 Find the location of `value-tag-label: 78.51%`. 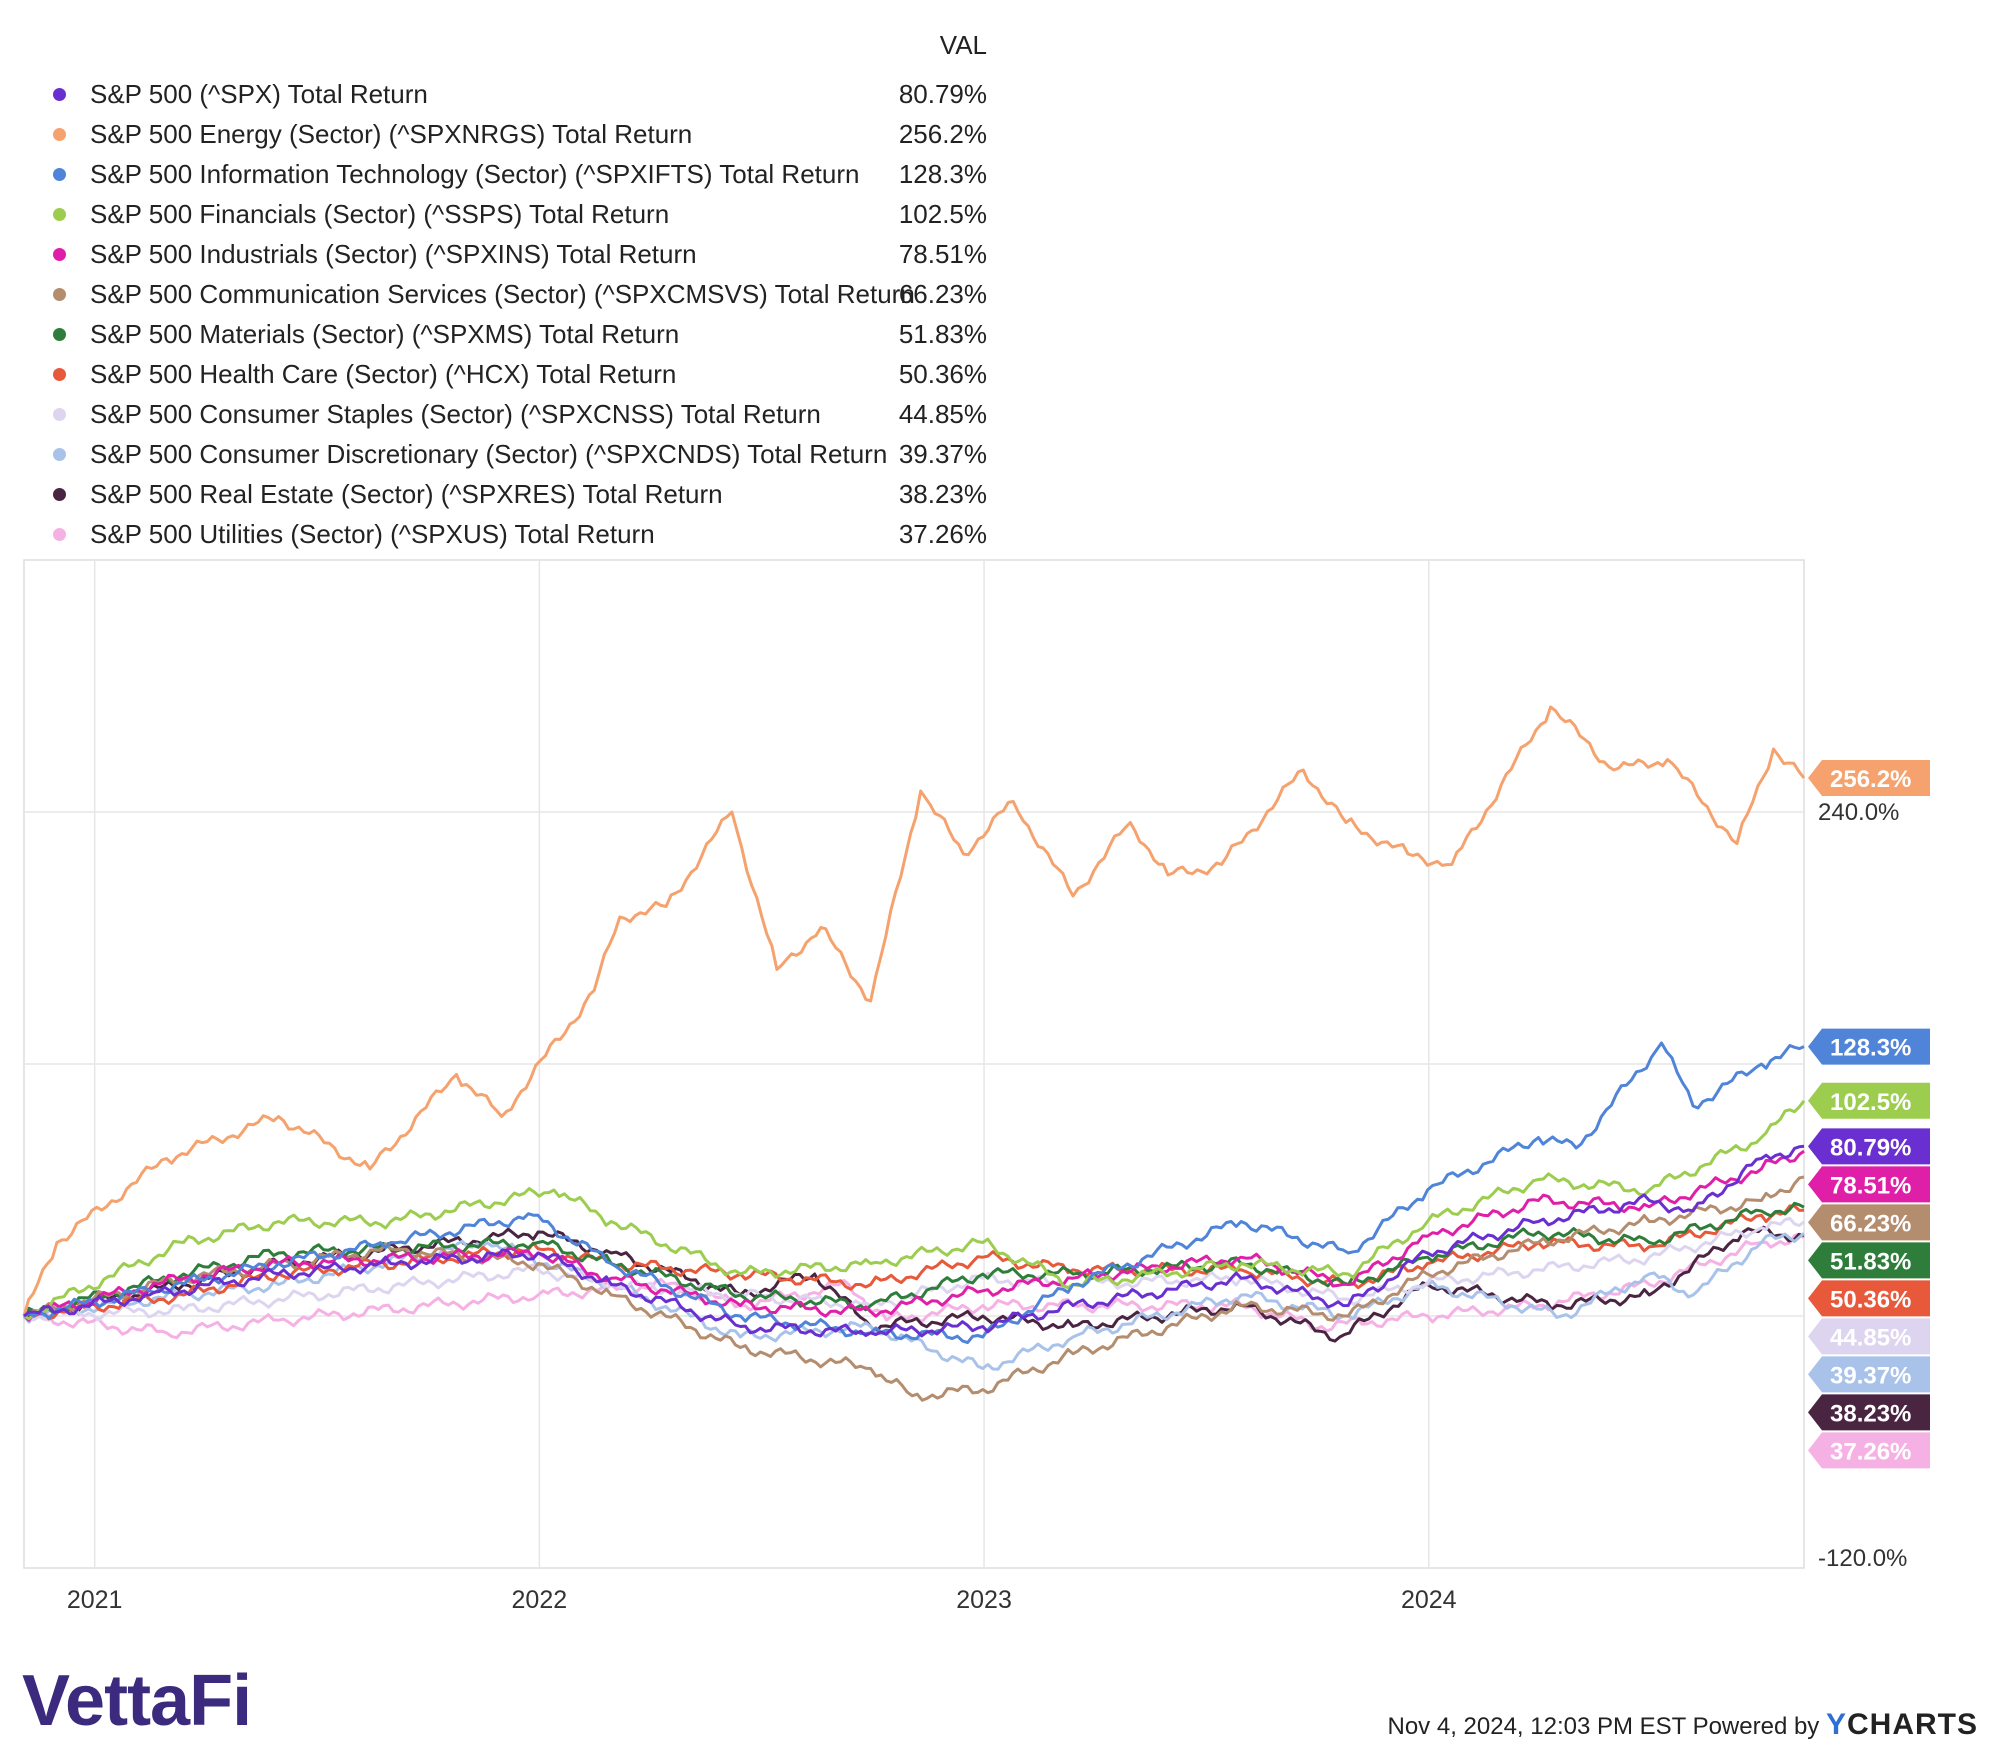

value-tag-label: 78.51% is located at coordinates (1870, 1185).